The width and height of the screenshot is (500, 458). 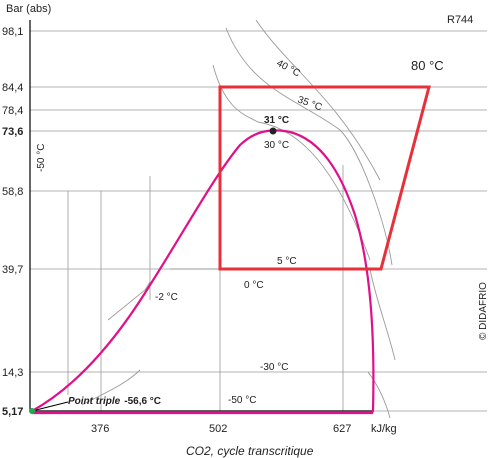 I want to click on isotherm-minus50-vertical, so click(x=111, y=387).